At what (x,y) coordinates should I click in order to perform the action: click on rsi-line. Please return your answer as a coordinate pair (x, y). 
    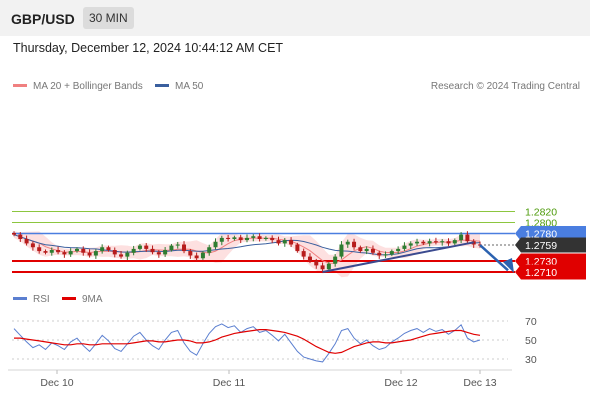
    Looking at the image, I should click on (247, 343).